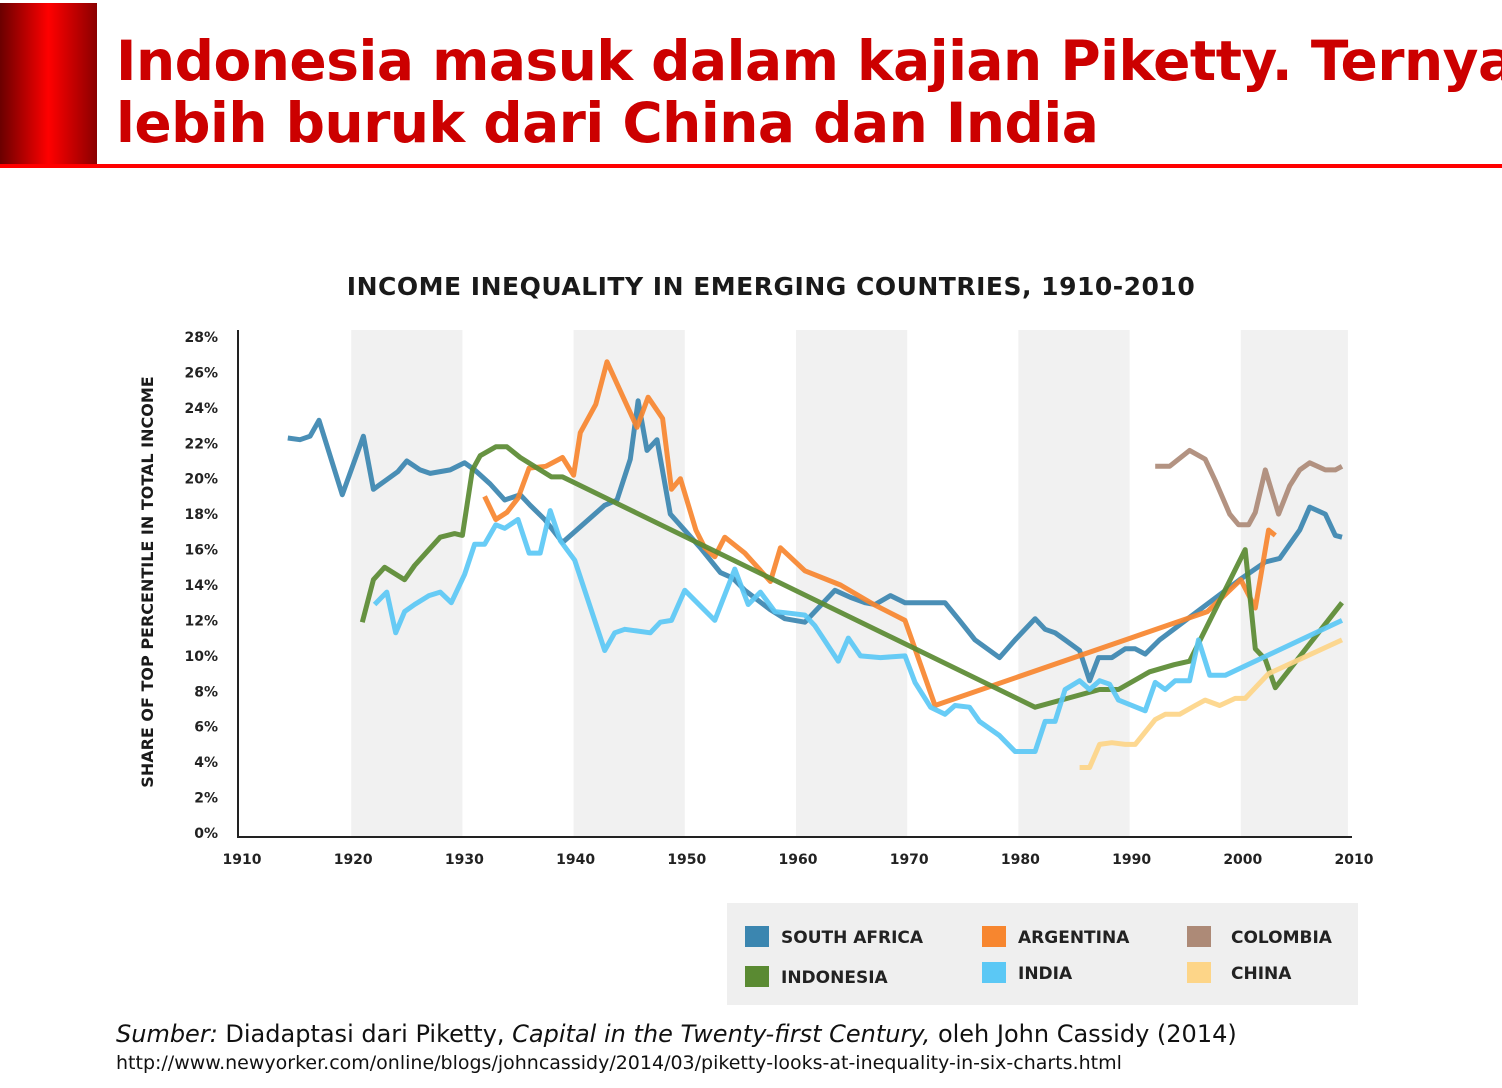 The width and height of the screenshot is (1502, 1088). I want to click on y-tick-label: 12%, so click(201, 621).